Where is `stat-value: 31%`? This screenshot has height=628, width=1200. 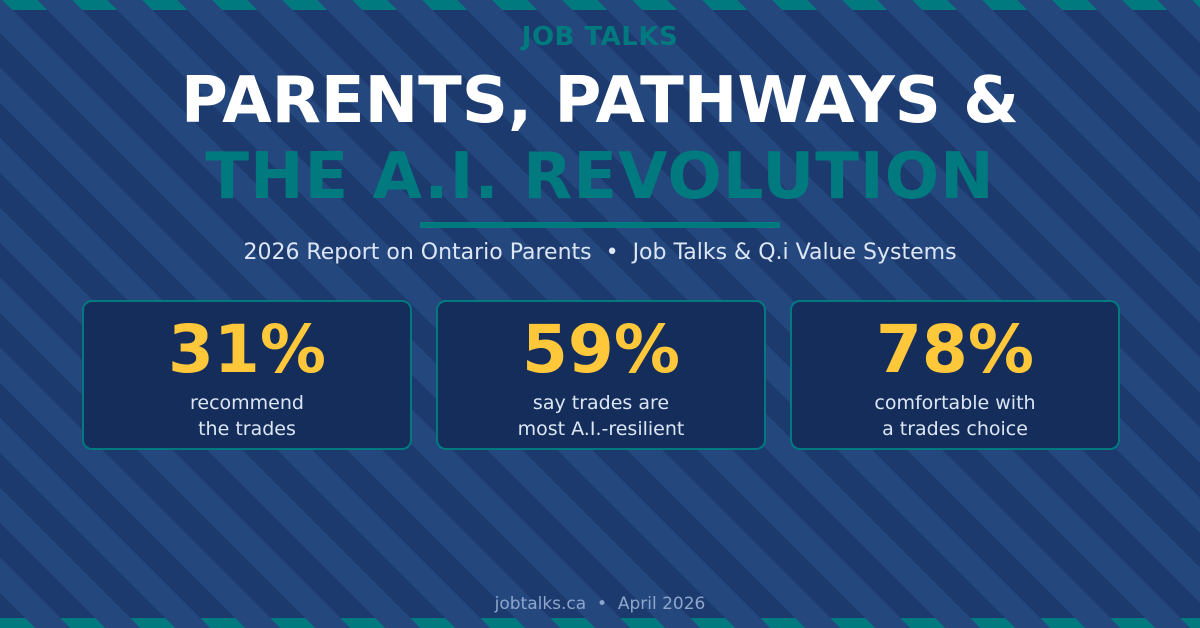
stat-value: 31% is located at coordinates (247, 349).